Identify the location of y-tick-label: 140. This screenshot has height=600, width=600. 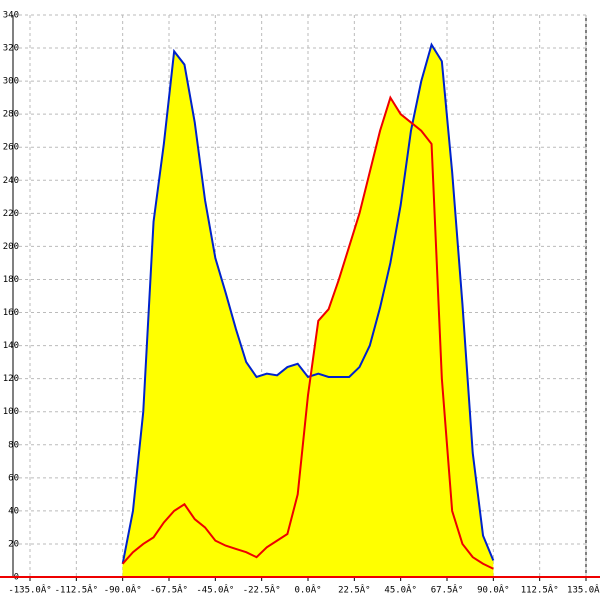
(11, 346).